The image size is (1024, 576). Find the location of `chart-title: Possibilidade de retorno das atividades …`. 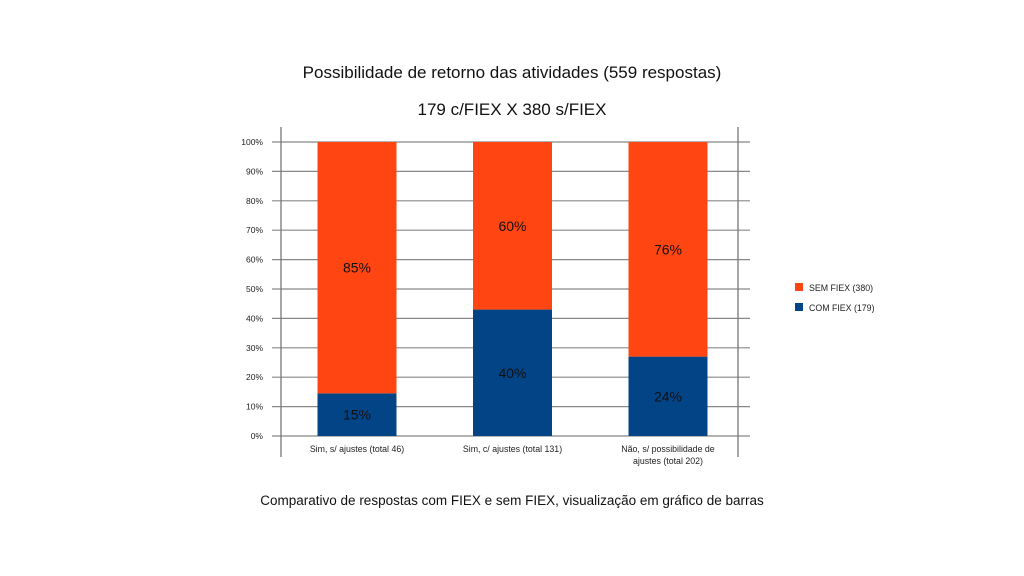

chart-title: Possibilidade de retorno das atividades … is located at coordinates (512, 72).